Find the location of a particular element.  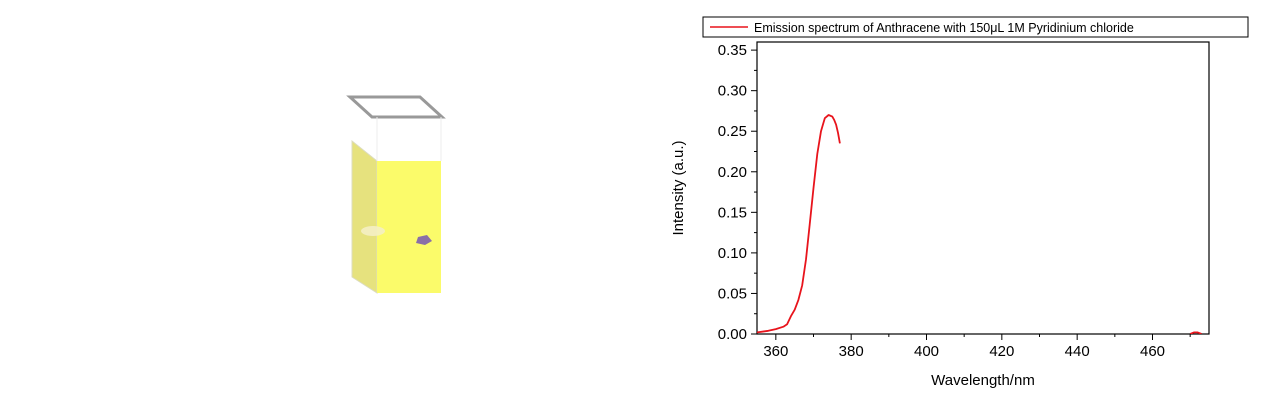

y-tick-label: 0.35 is located at coordinates (732, 50).